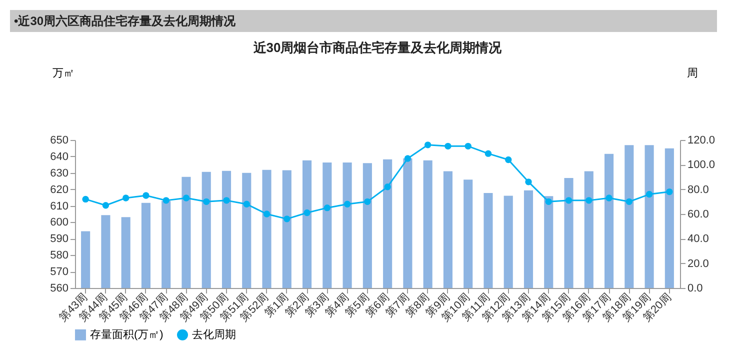  I want to click on y-tick-label: 580, so click(59, 256).